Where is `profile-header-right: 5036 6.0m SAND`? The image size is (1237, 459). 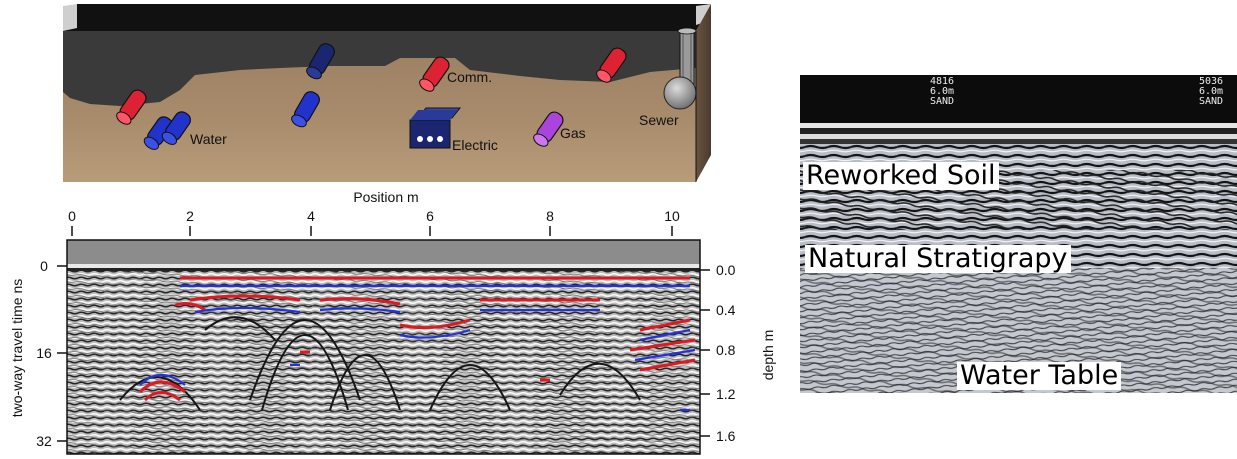 profile-header-right: 5036 6.0m SAND is located at coordinates (1211, 92).